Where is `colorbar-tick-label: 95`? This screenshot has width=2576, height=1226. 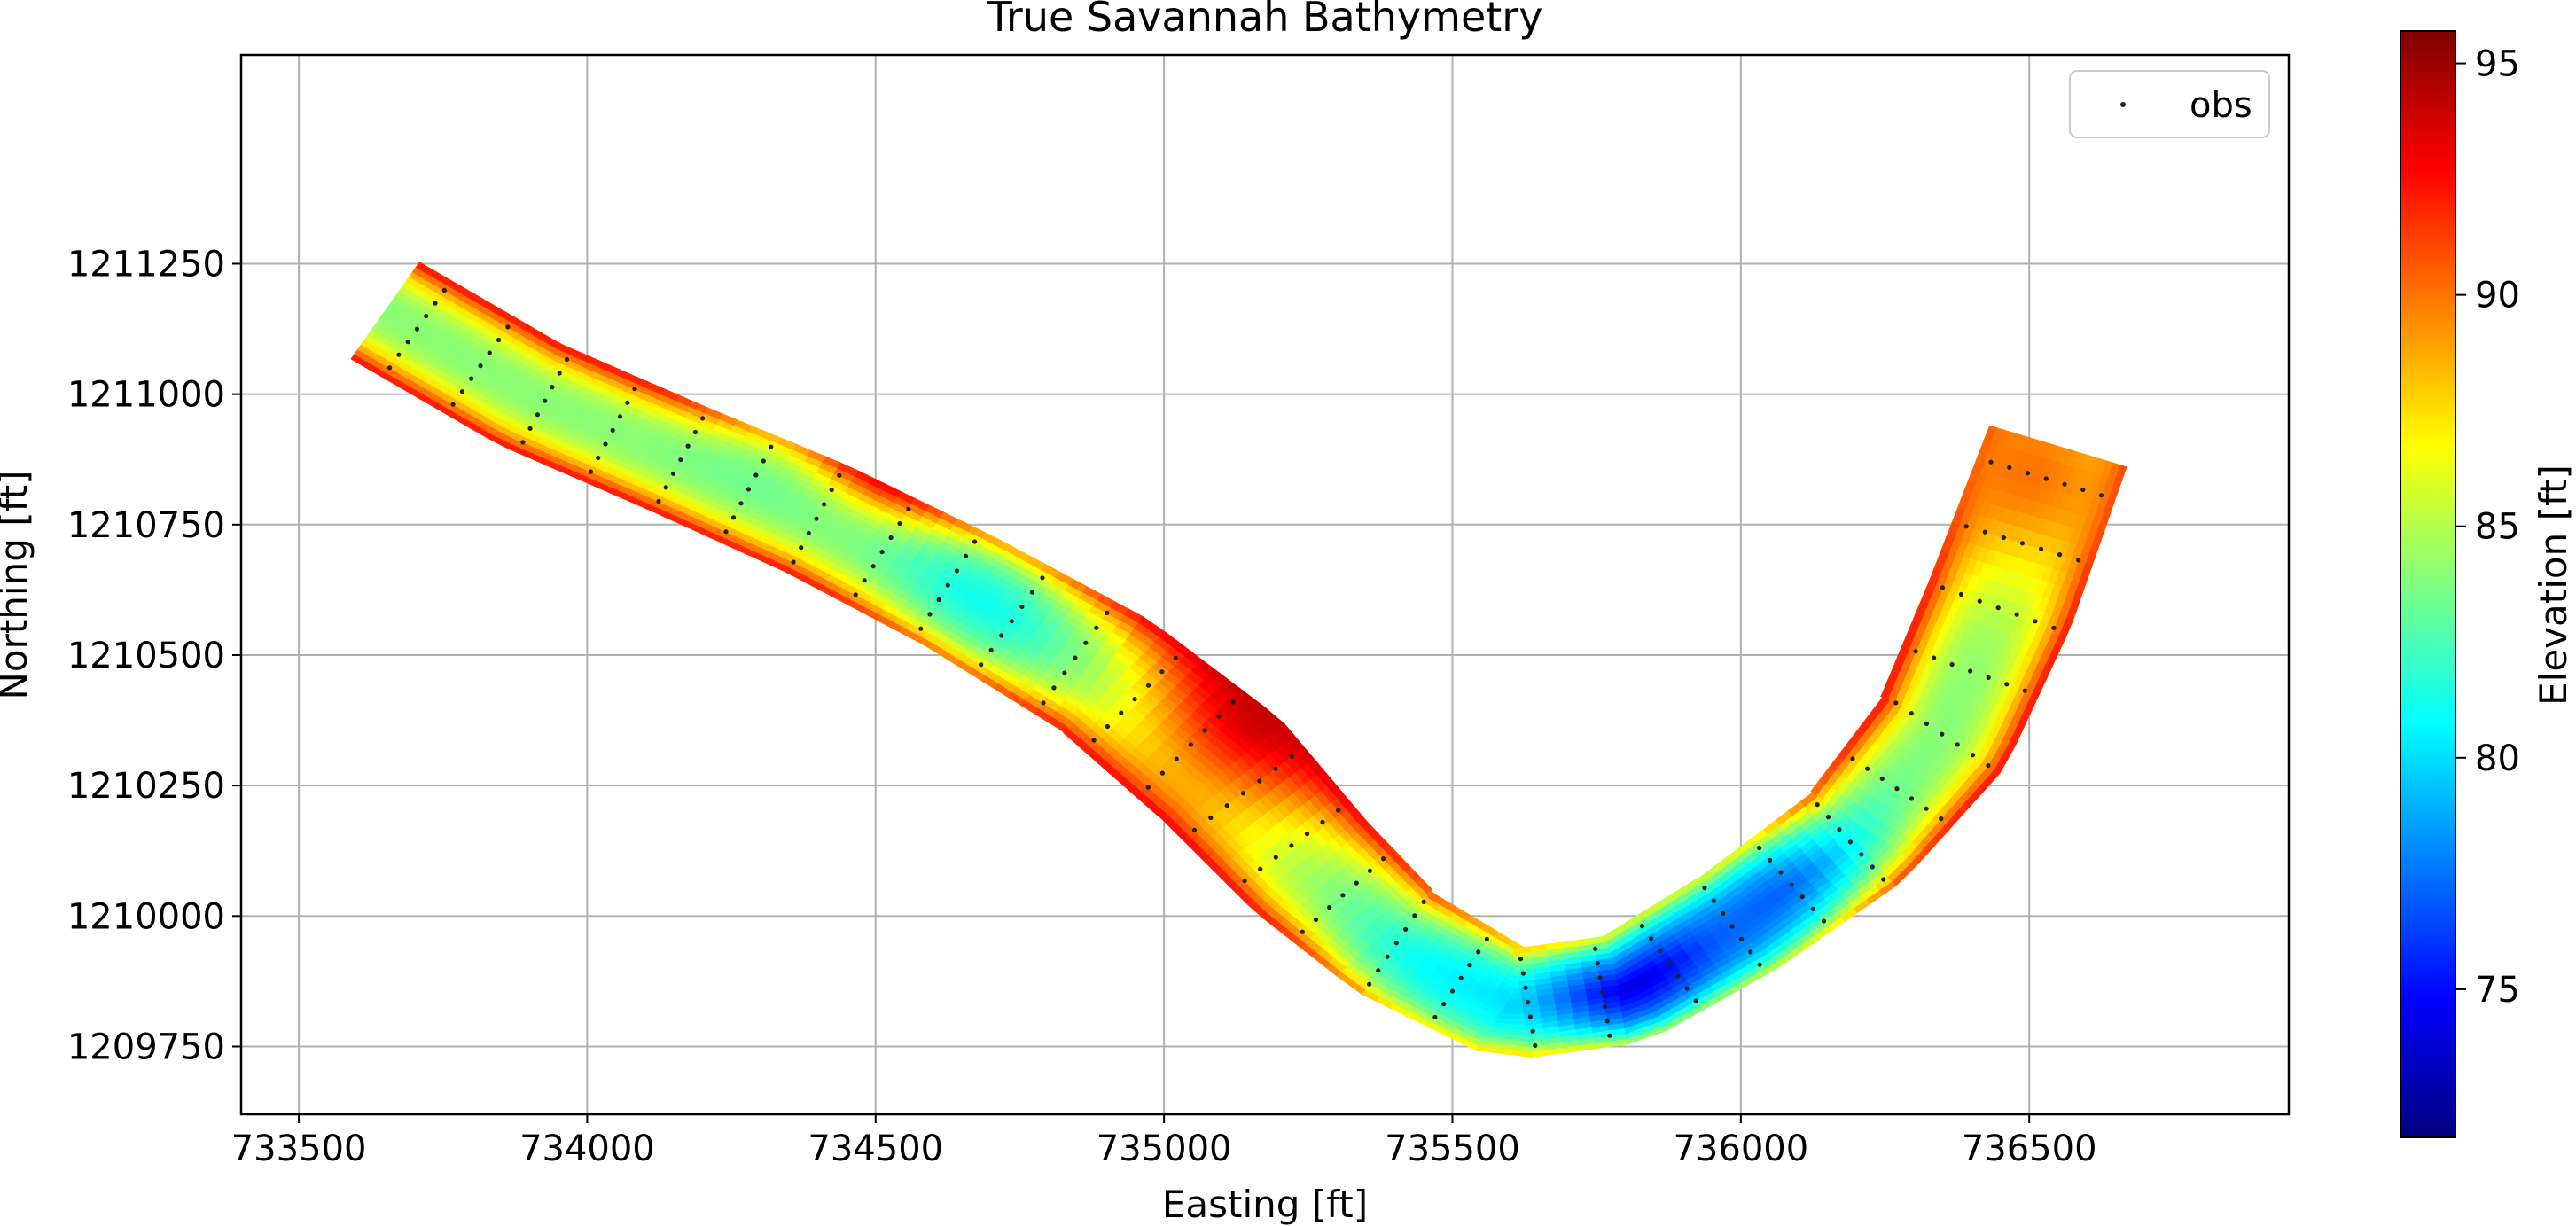
colorbar-tick-label: 95 is located at coordinates (2497, 64).